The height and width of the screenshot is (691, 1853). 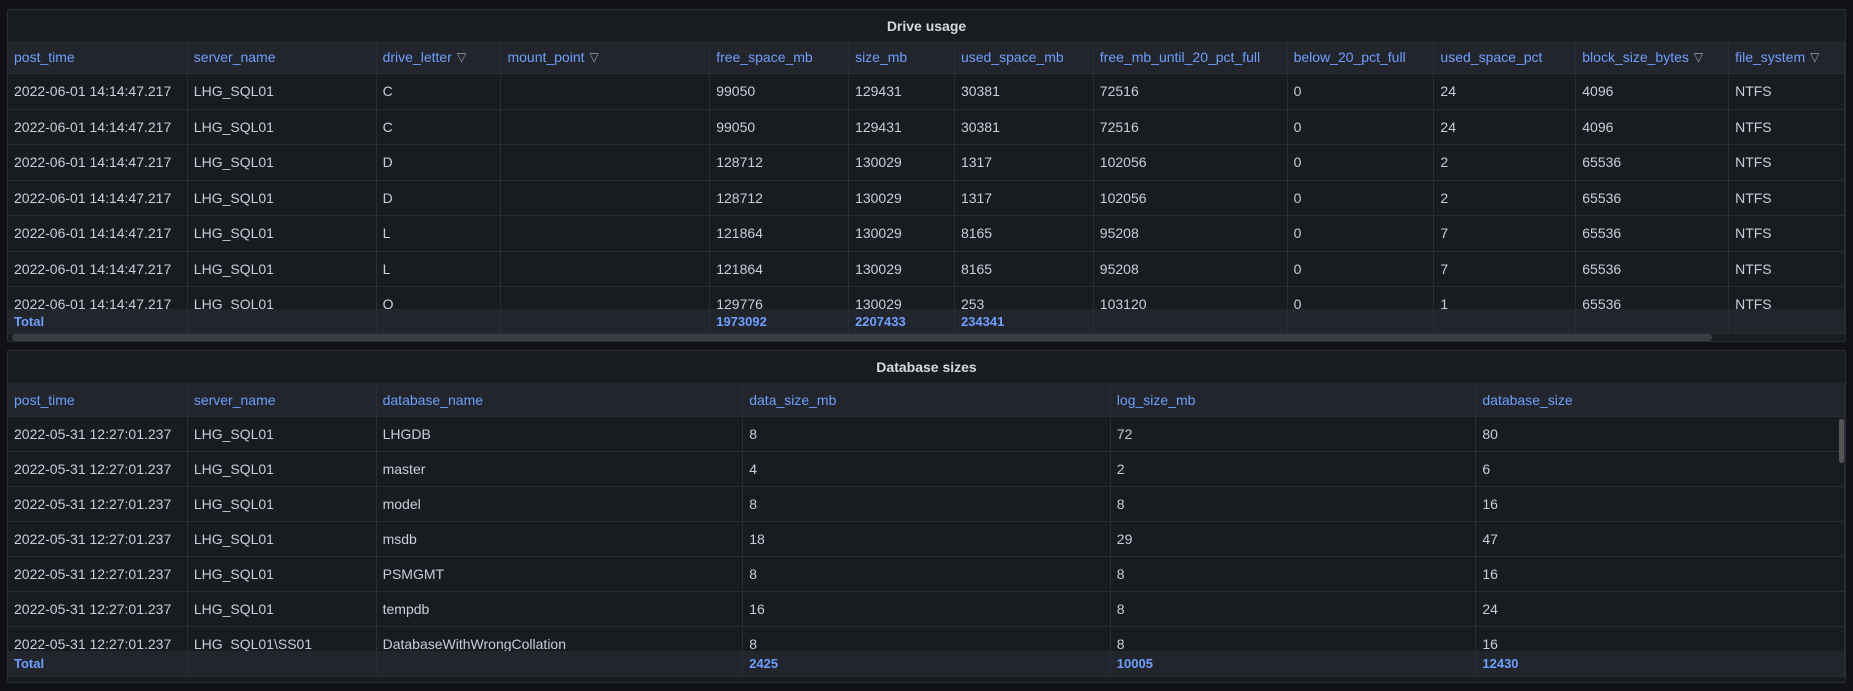 What do you see at coordinates (780, 57) in the screenshot?
I see `column-header: free_space_mb` at bounding box center [780, 57].